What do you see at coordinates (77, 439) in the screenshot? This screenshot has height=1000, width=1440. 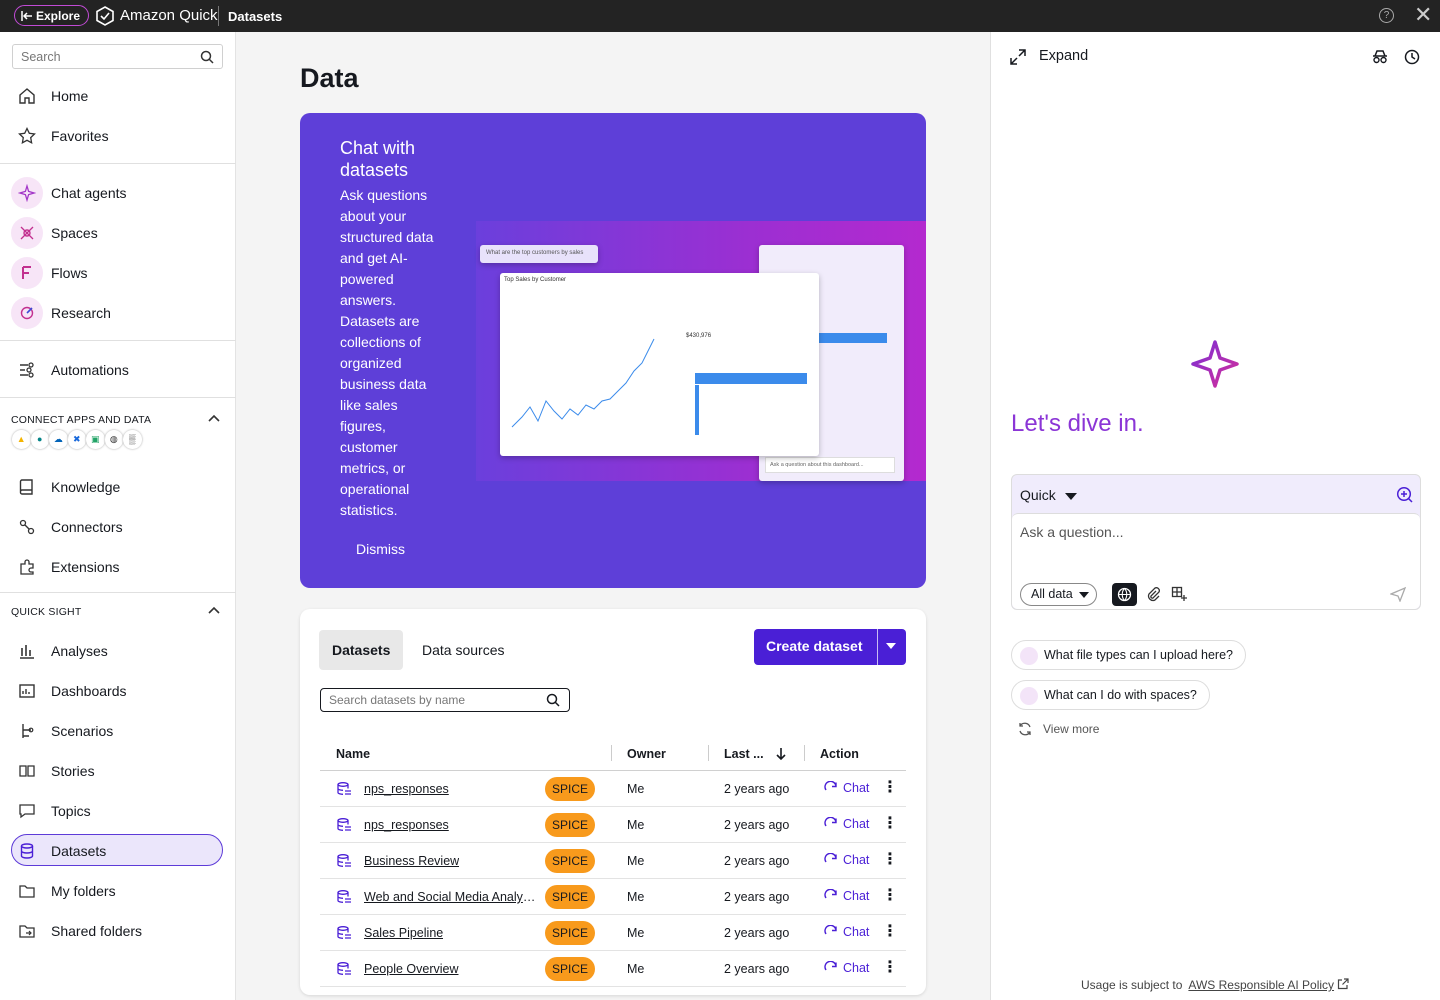 I see `connected-apps: ▲ ● ☁ ✖ ▣ ◍ ▒` at bounding box center [77, 439].